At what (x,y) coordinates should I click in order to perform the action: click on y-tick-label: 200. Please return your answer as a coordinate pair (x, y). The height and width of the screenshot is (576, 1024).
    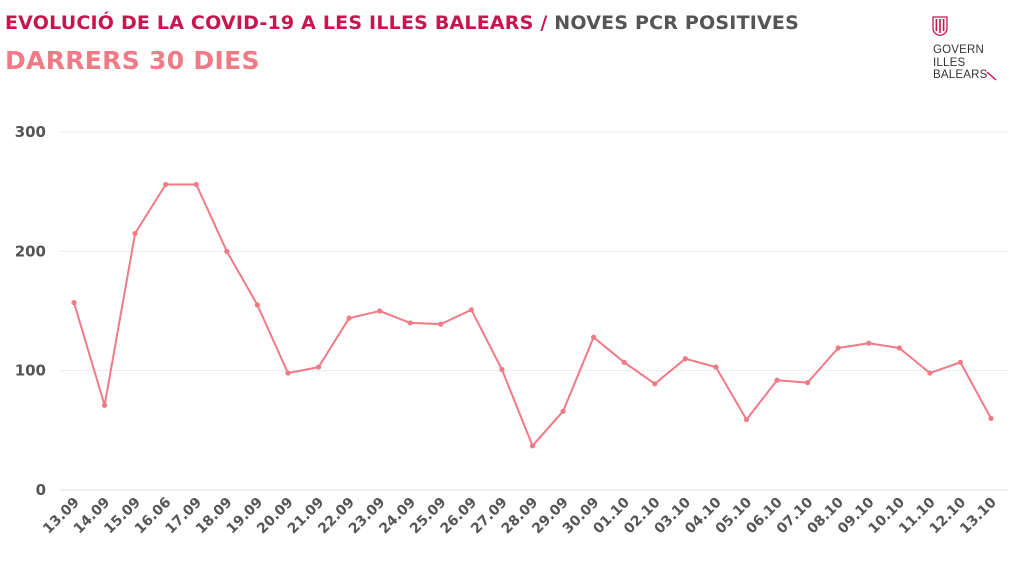
    Looking at the image, I should click on (30, 251).